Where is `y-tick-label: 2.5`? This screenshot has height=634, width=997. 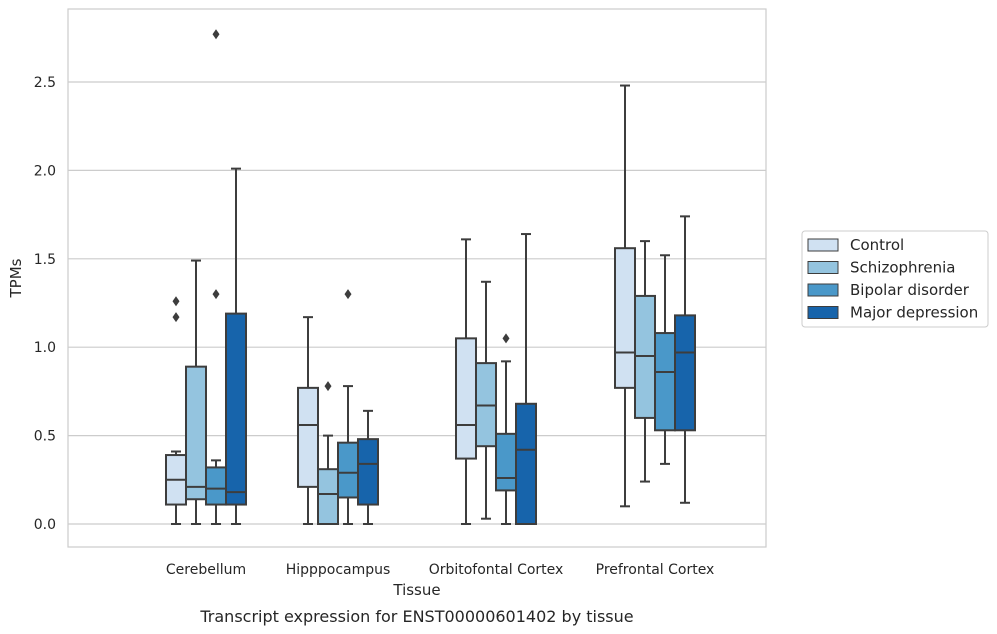
y-tick-label: 2.5 is located at coordinates (45, 83).